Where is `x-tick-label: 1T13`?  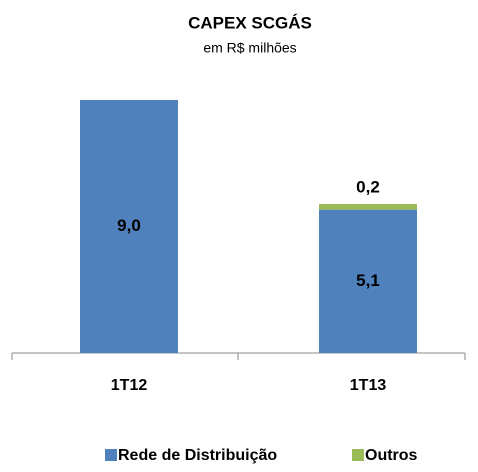 x-tick-label: 1T13 is located at coordinates (368, 385).